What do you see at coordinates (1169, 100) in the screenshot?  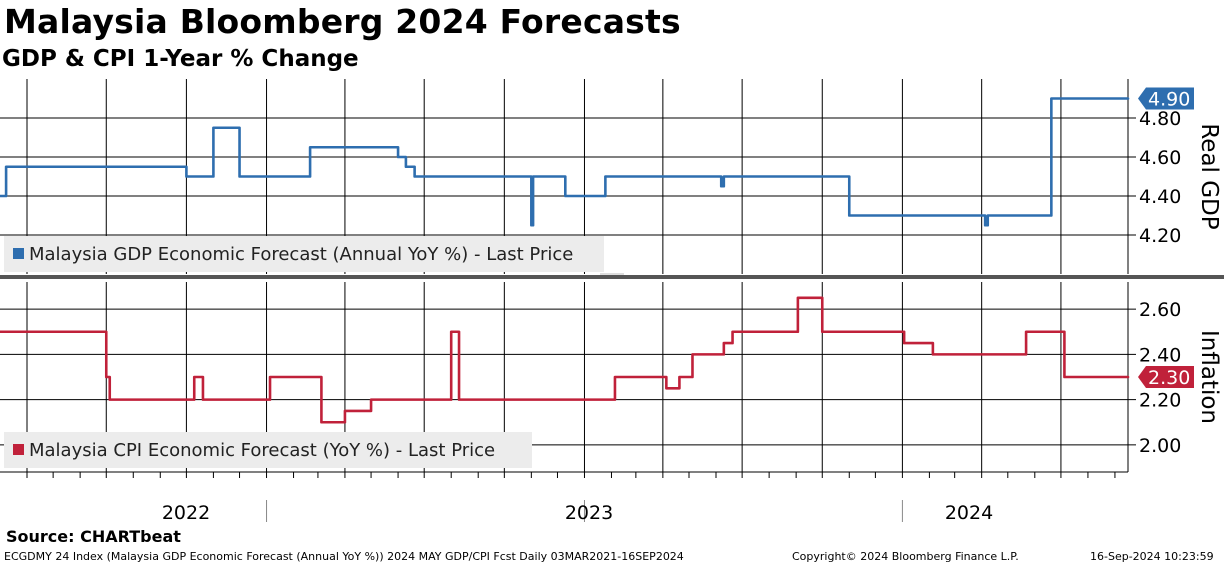 I see `last-value-label: 4.90` at bounding box center [1169, 100].